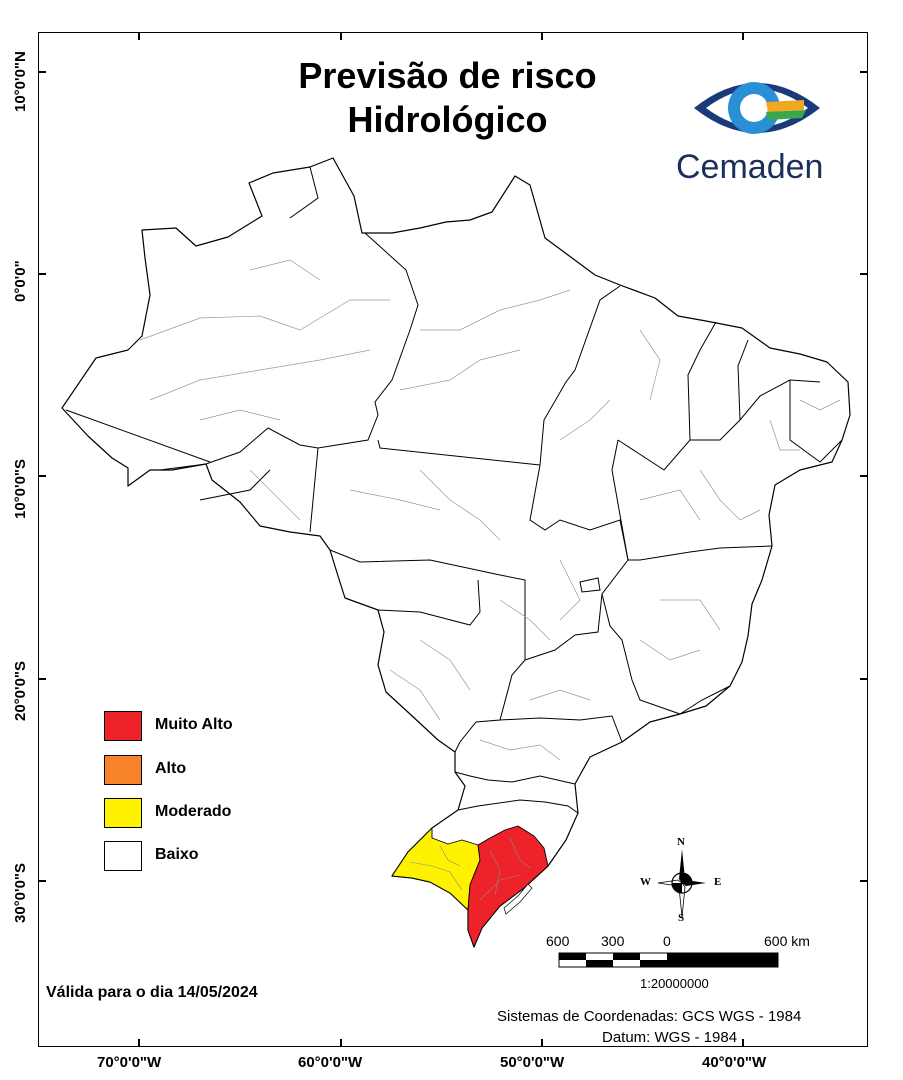  I want to click on legend-label: Alto, so click(171, 768).